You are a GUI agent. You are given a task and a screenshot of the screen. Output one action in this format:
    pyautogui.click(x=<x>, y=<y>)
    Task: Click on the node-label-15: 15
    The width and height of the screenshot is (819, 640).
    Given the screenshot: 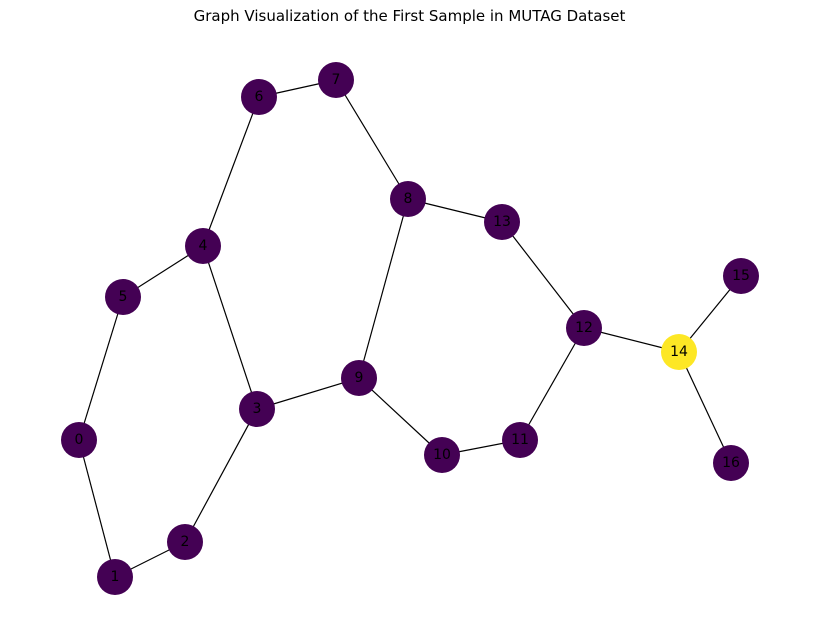 What is the action you would take?
    pyautogui.click(x=741, y=276)
    